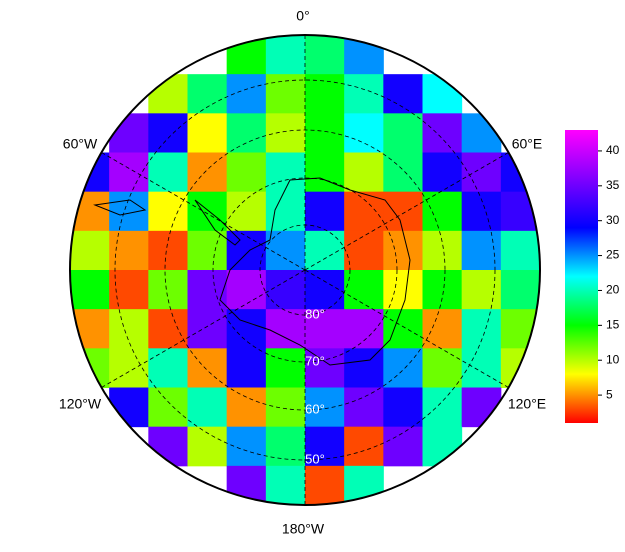 This screenshot has height=552, width=625. Describe the element at coordinates (613, 325) in the screenshot. I see `colorbar-label: 15` at that location.